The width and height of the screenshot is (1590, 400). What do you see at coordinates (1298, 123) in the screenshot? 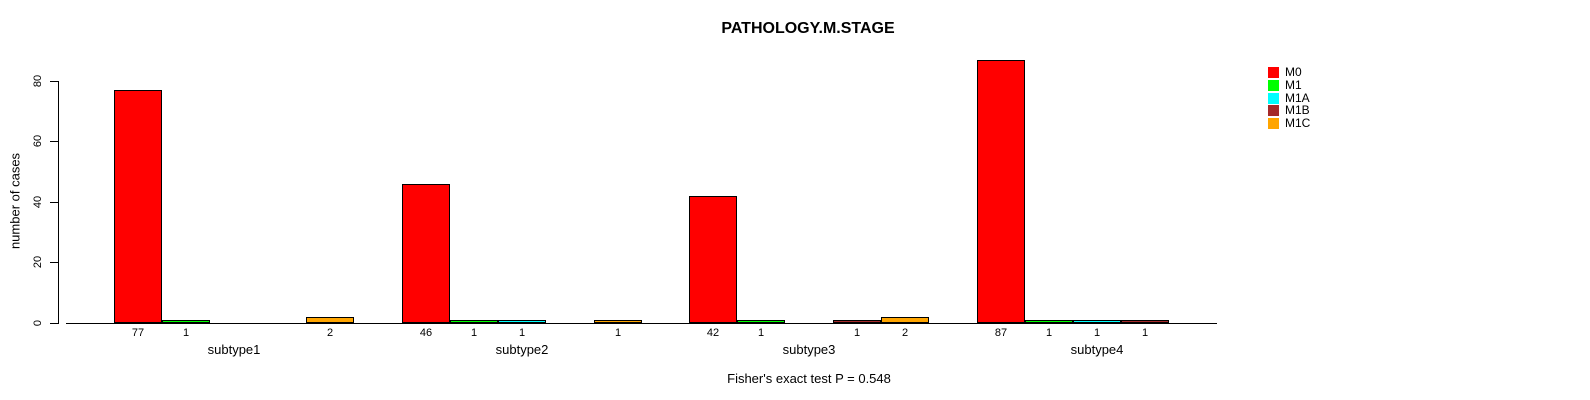
I see `legend-label: M1C` at bounding box center [1298, 123].